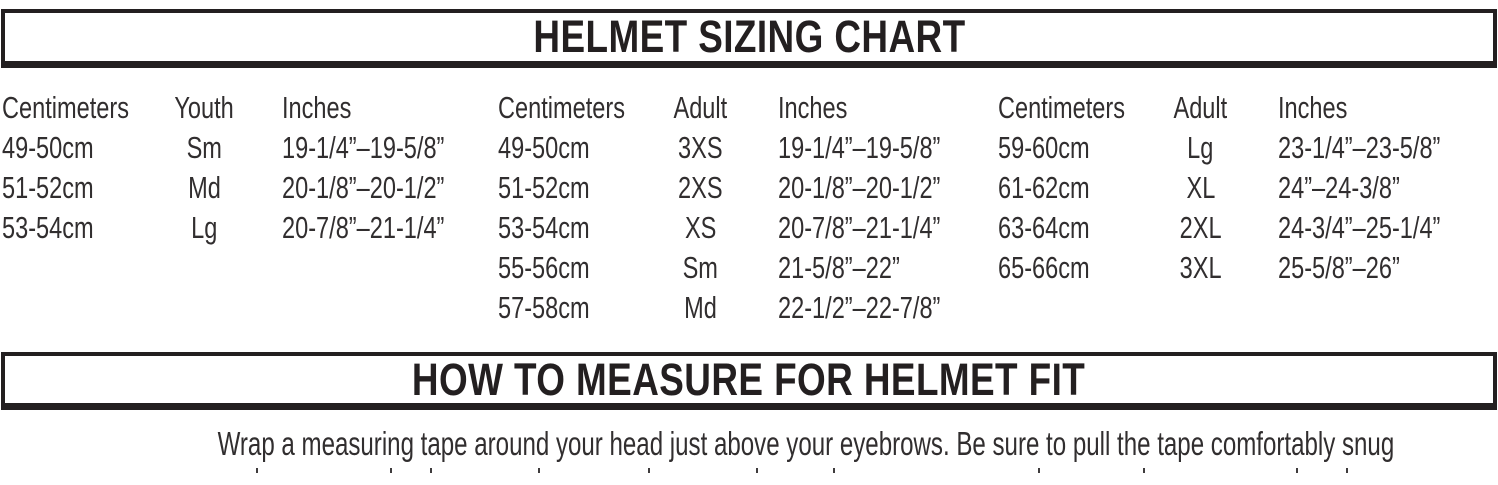 This screenshot has height=485, width=1498. What do you see at coordinates (238, 108) in the screenshot?
I see `table-header-row: Centimeters Youth Inches` at bounding box center [238, 108].